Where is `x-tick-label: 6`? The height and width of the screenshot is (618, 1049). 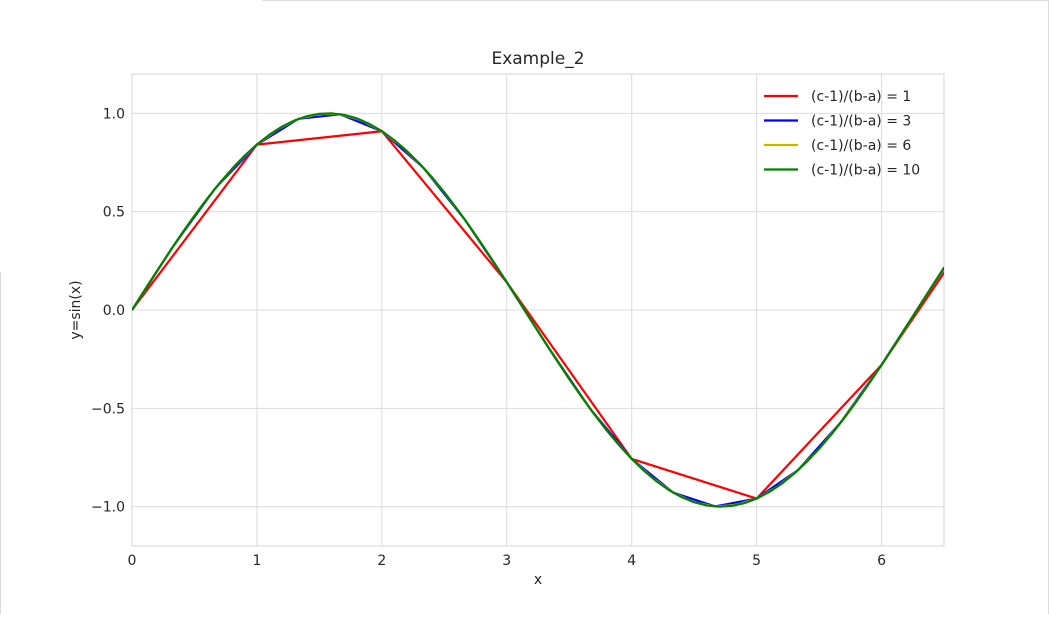
x-tick-label: 6 is located at coordinates (881, 561).